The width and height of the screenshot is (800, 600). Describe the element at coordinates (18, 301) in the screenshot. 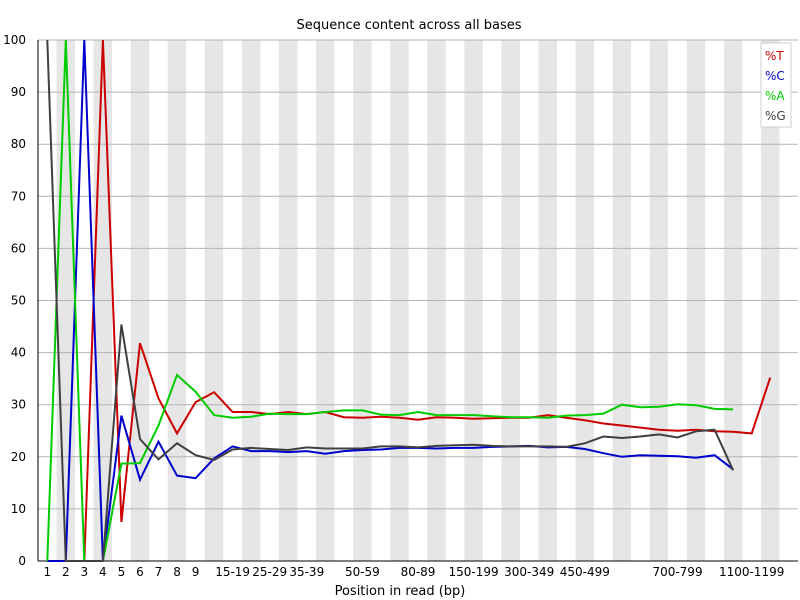

I see `y-tick-label: 50` at that location.